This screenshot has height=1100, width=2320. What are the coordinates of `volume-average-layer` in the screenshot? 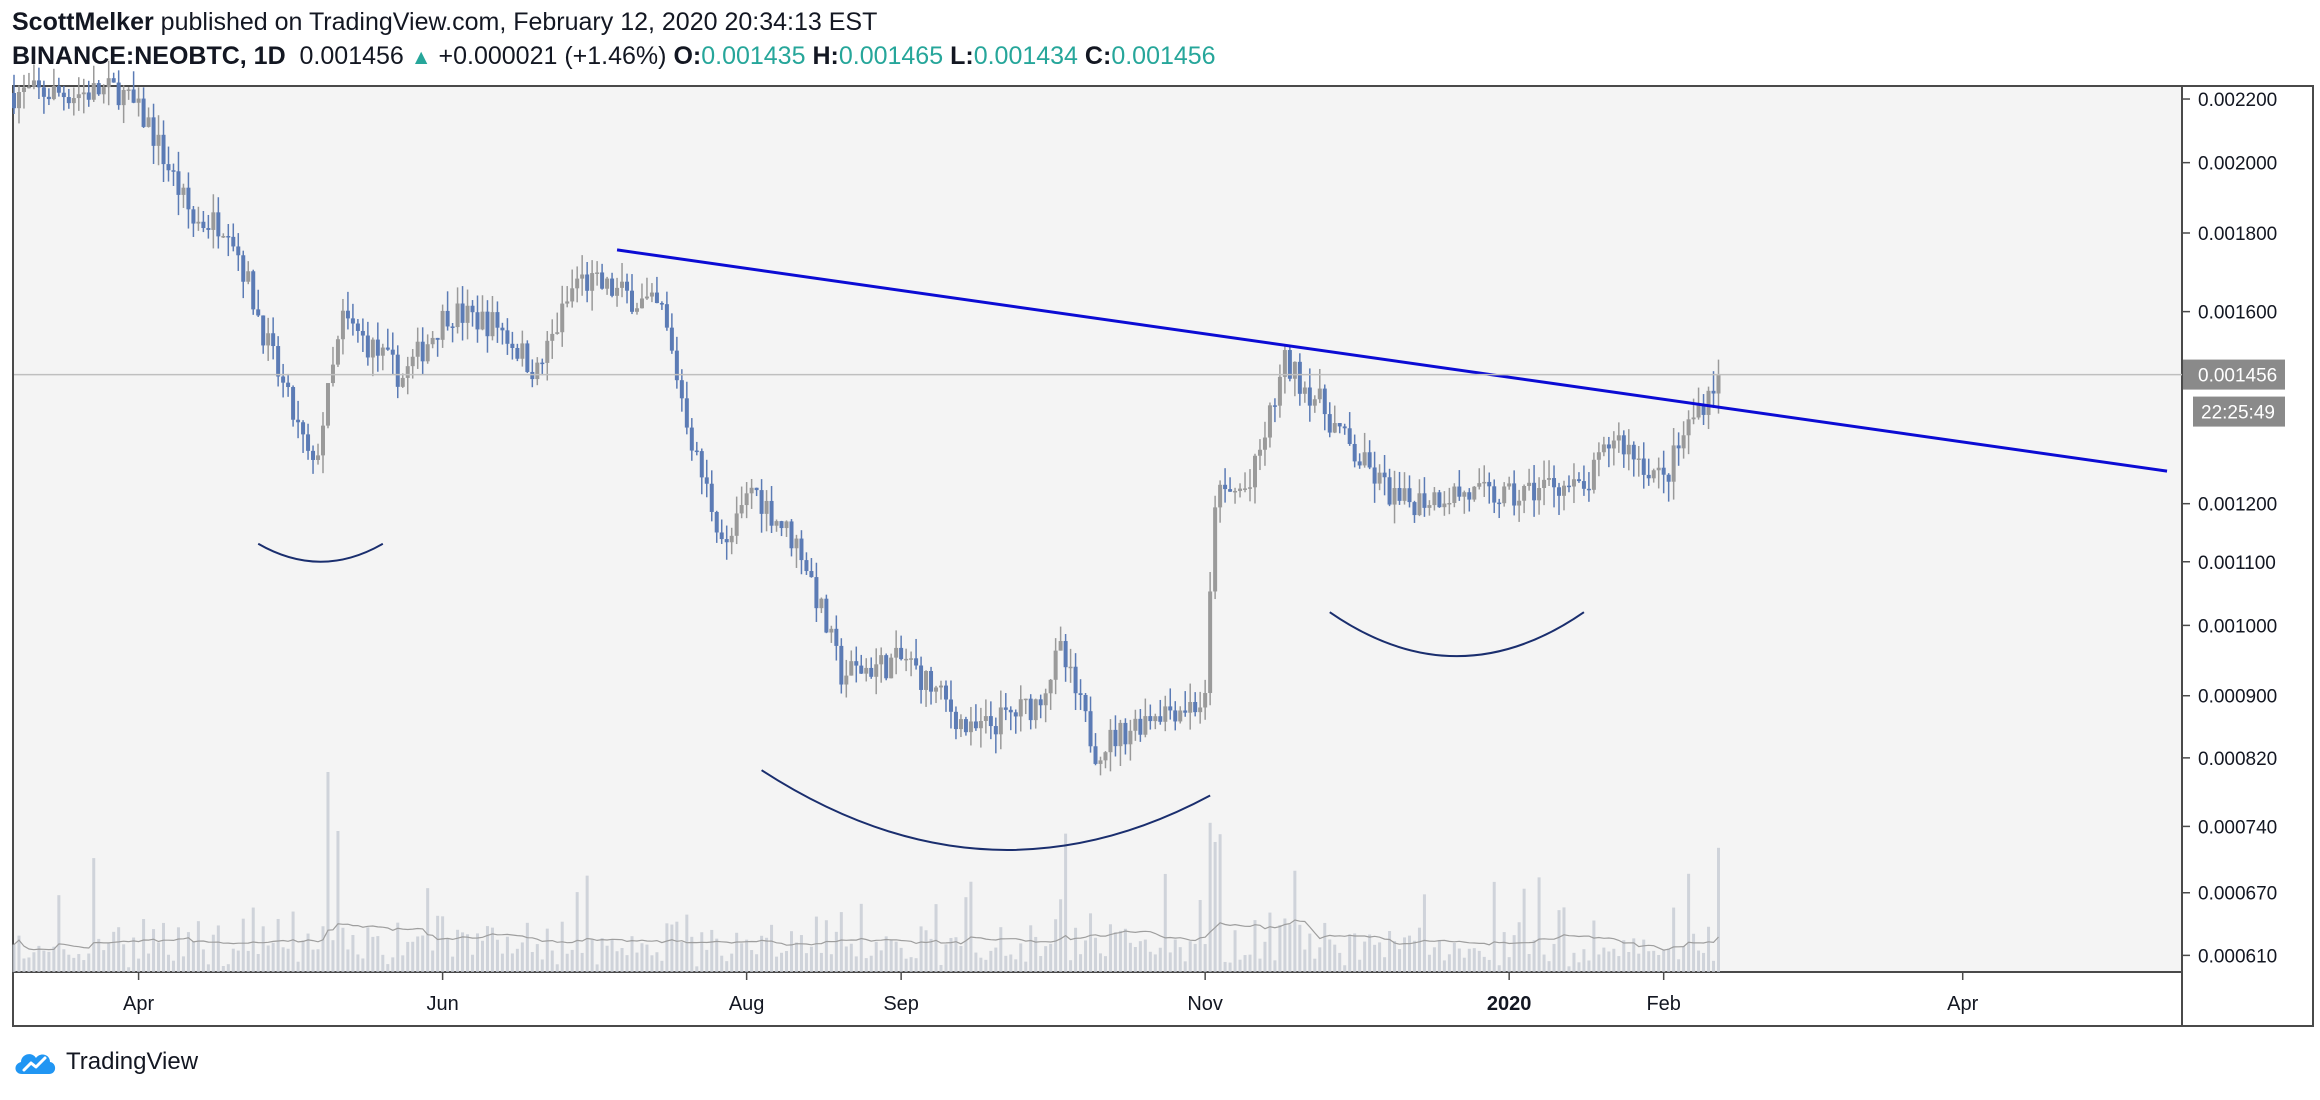 It's located at (866, 935).